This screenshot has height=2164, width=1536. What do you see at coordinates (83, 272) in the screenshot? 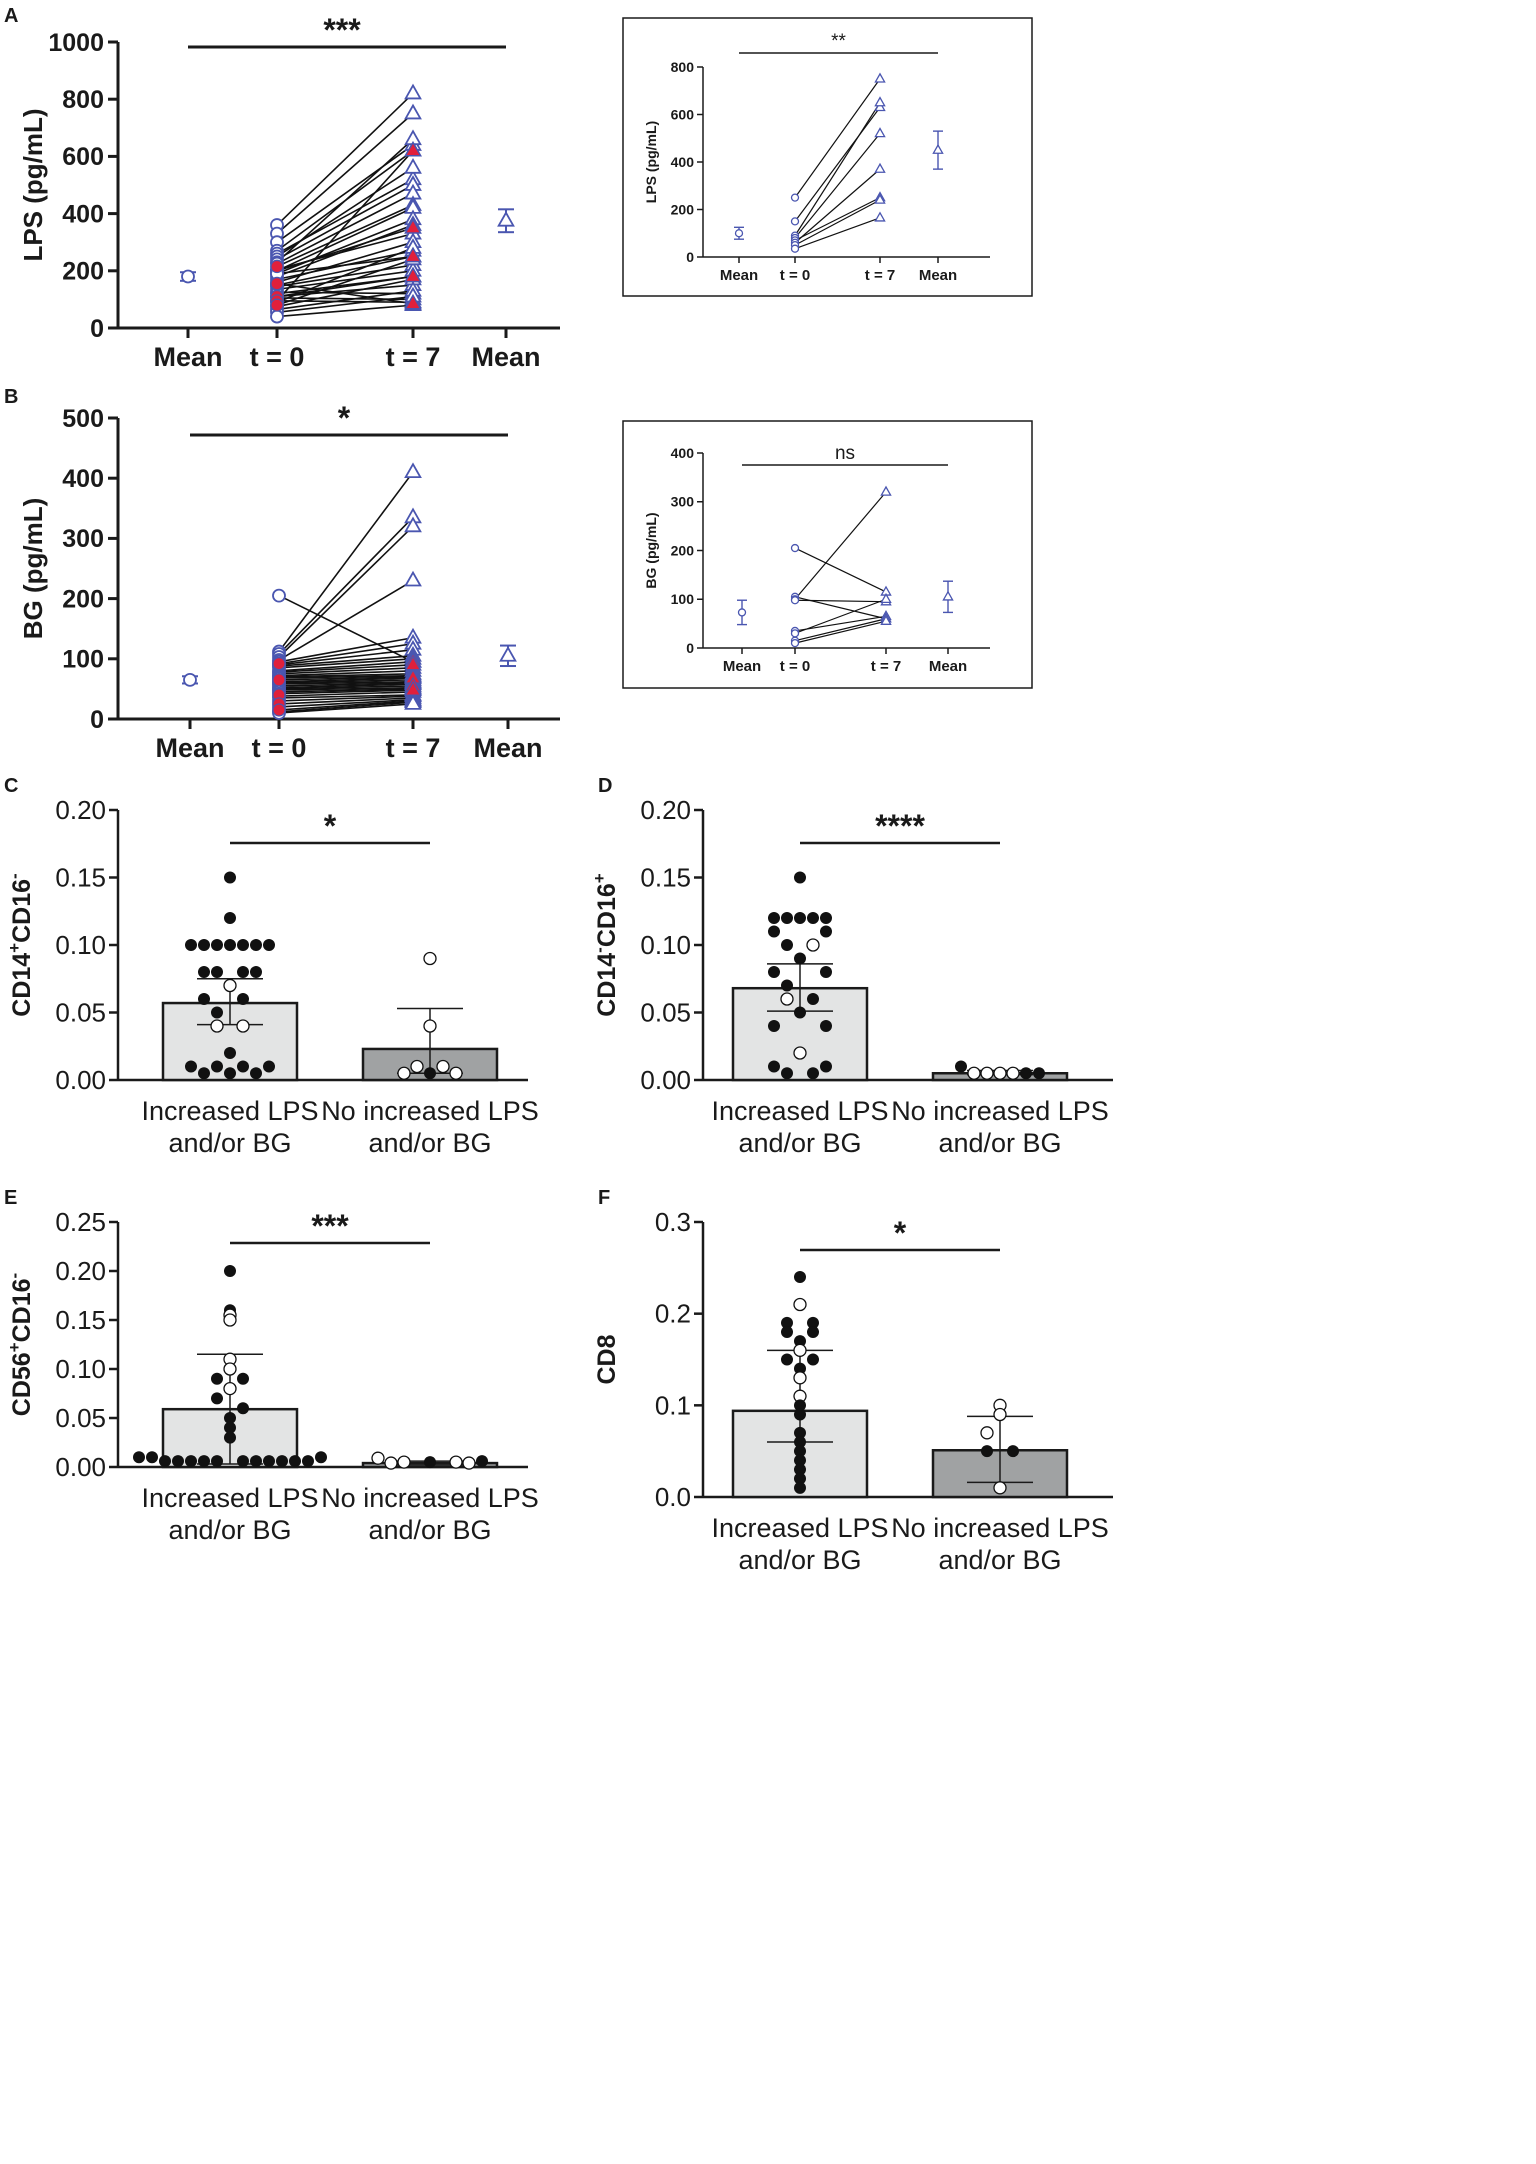
I see `y-tick-label: 200` at bounding box center [83, 272].